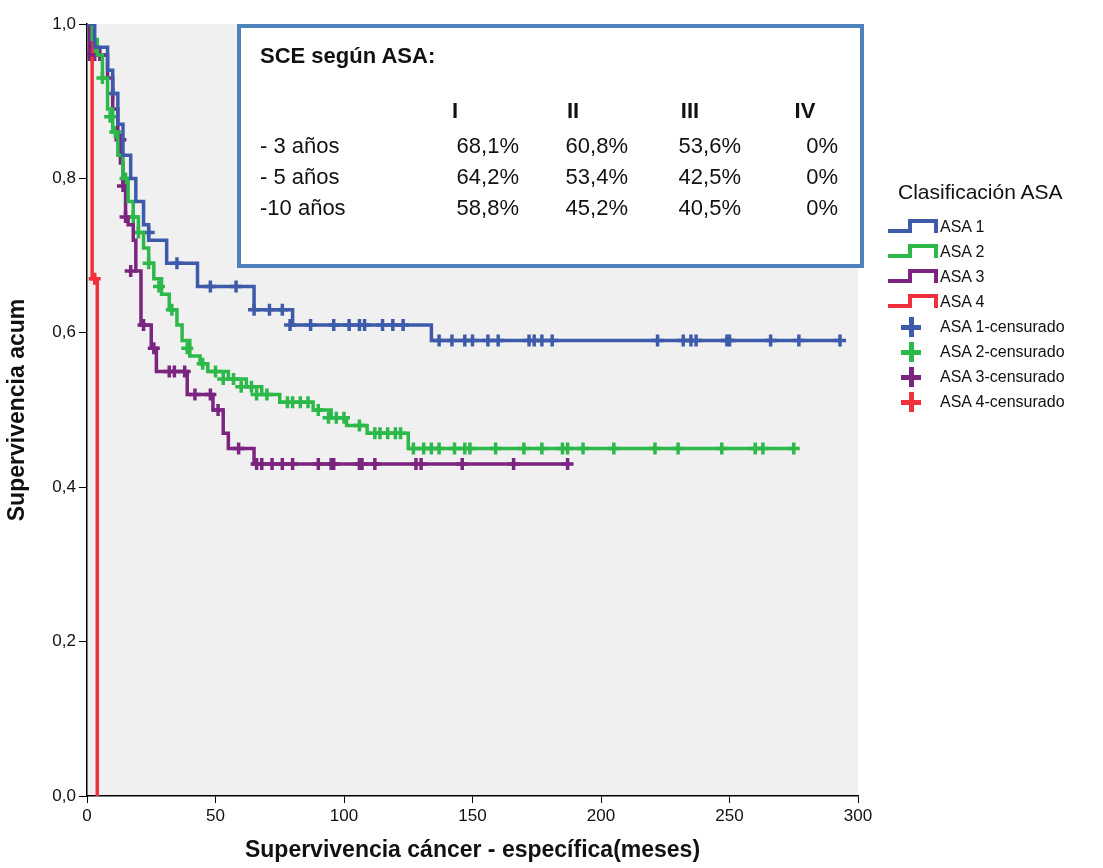 This screenshot has height=868, width=1103. I want to click on x-axis-title: Supervivencia cáncer - específica(meses), so click(472, 848).